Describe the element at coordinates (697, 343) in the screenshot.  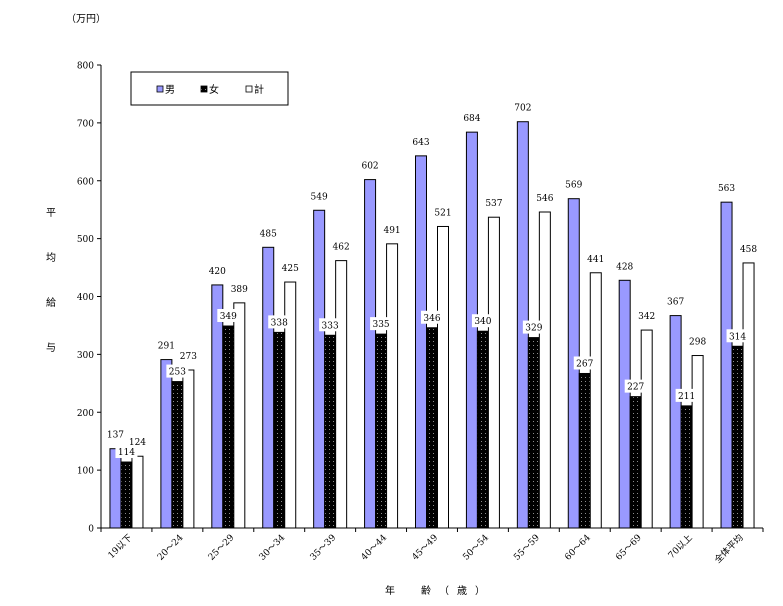
I see `data-label-total: 298` at that location.